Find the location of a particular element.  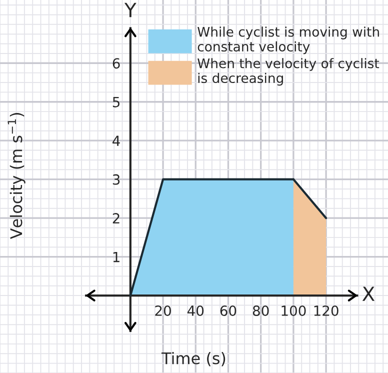

x-tick-label: 80 is located at coordinates (260, 311).